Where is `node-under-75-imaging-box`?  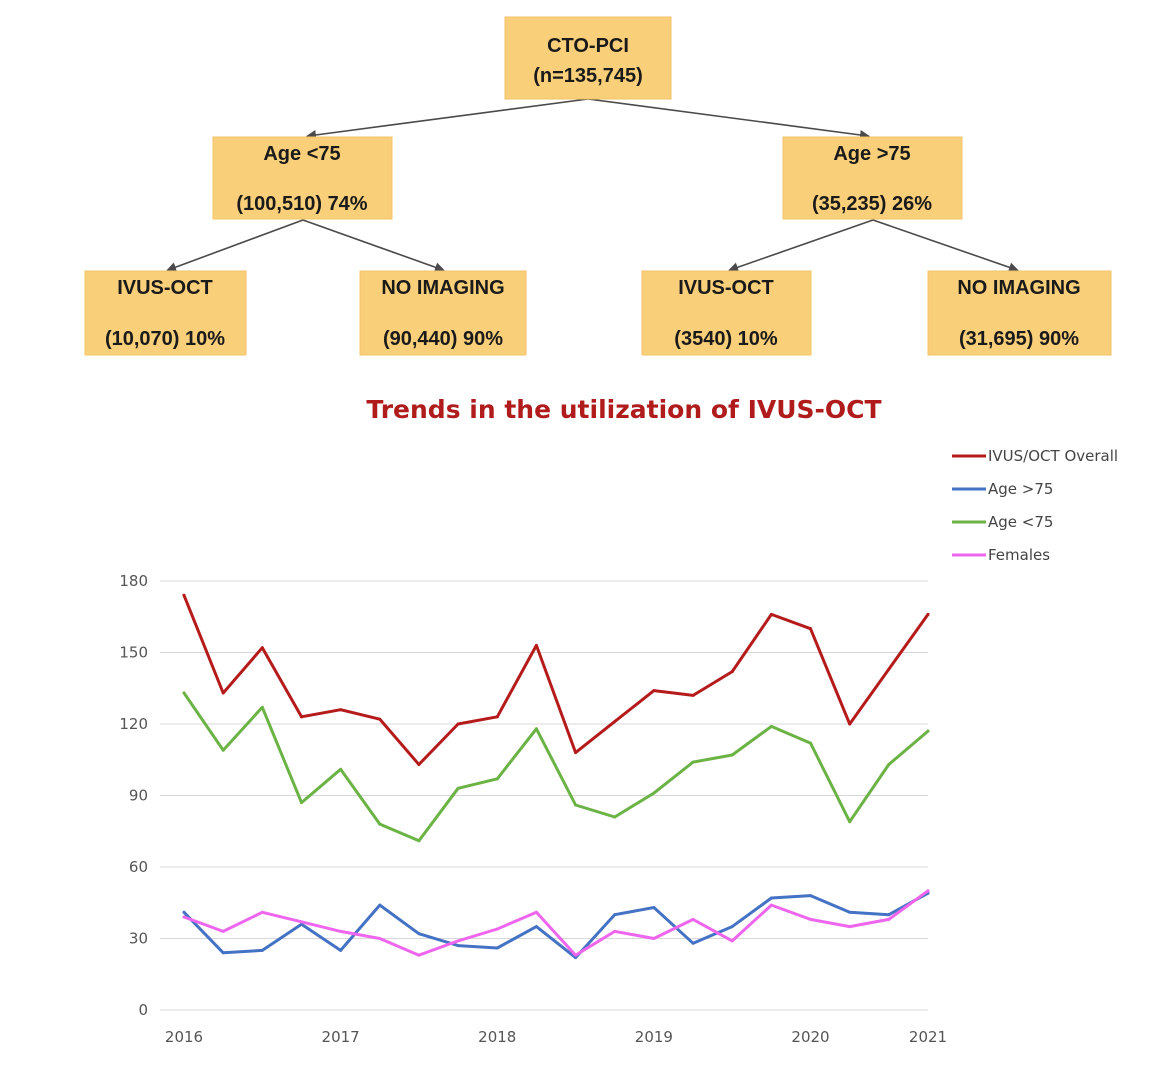
node-under-75-imaging-box is located at coordinates (165, 313).